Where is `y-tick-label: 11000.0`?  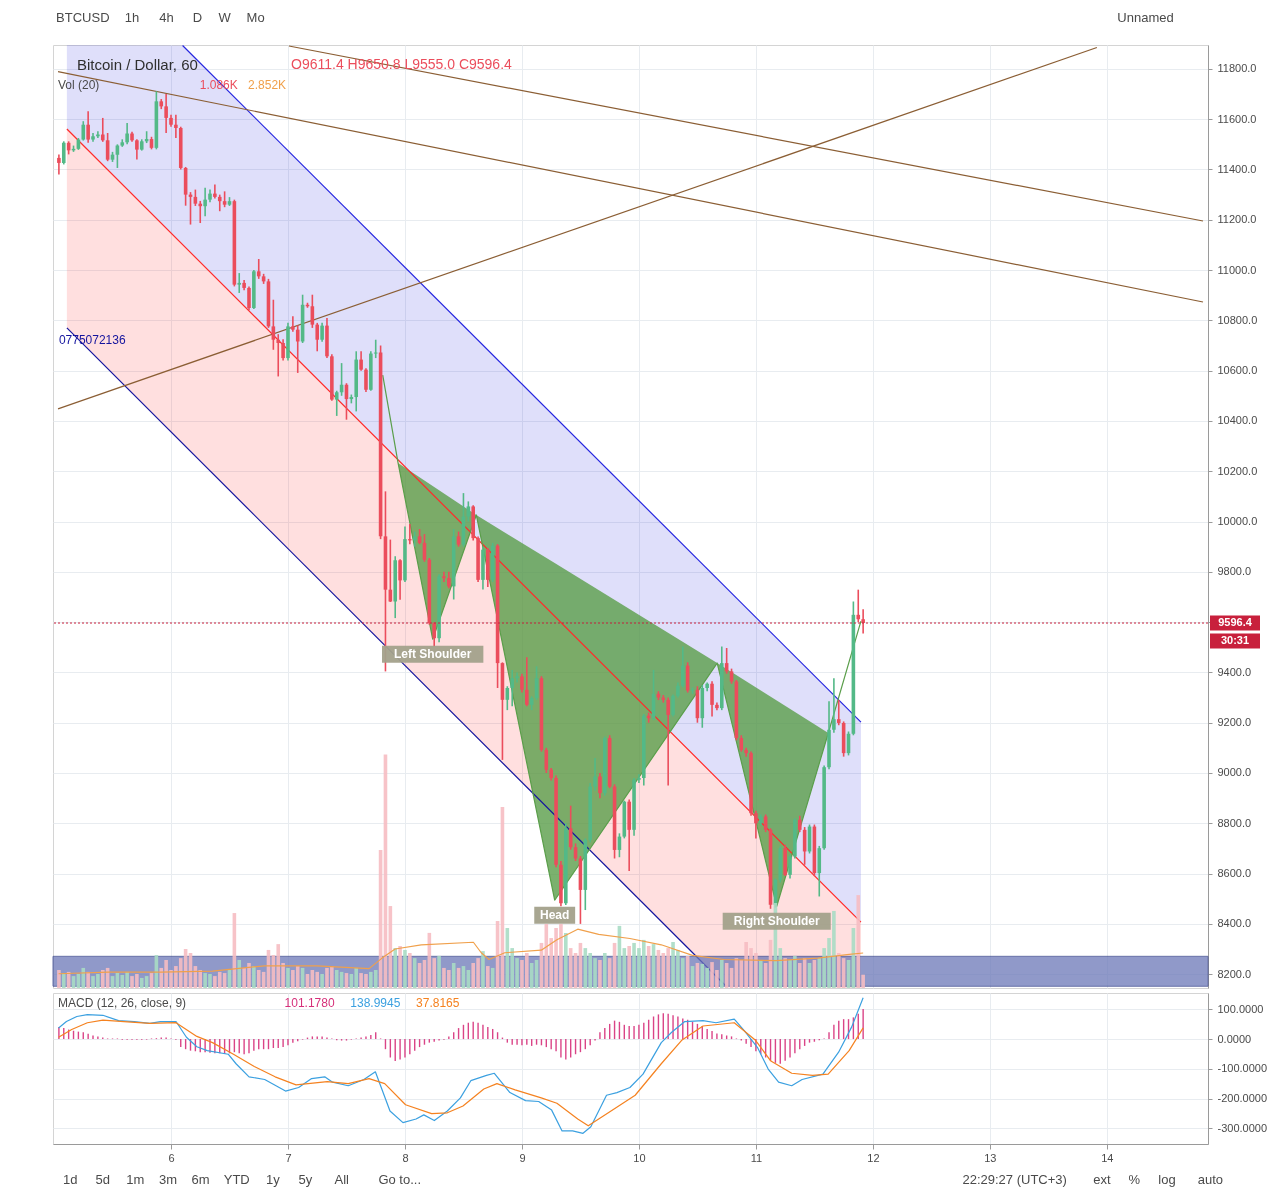
y-tick-label: 11000.0 is located at coordinates (1237, 269).